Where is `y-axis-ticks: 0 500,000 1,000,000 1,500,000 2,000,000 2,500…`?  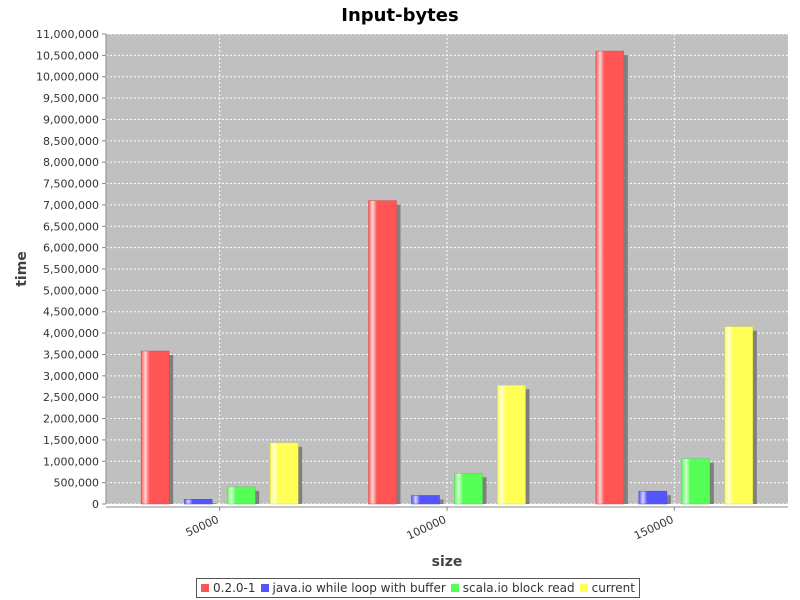 y-axis-ticks: 0 500,000 1,000,000 1,500,000 2,000,000 2,500… is located at coordinates (71, 269).